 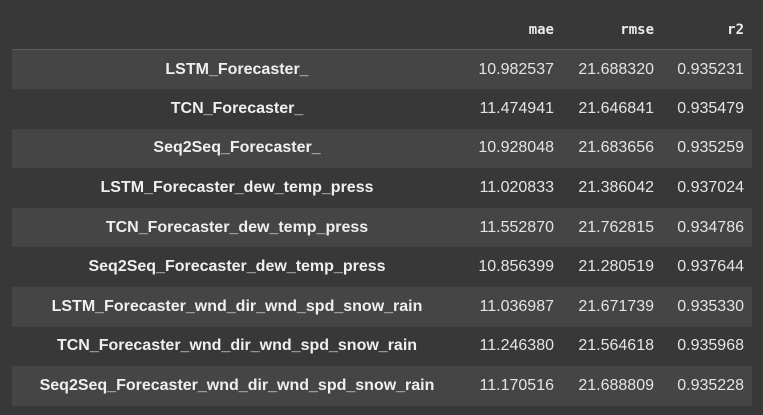 I want to click on cell-mae: 10.928048, so click(x=516, y=148).